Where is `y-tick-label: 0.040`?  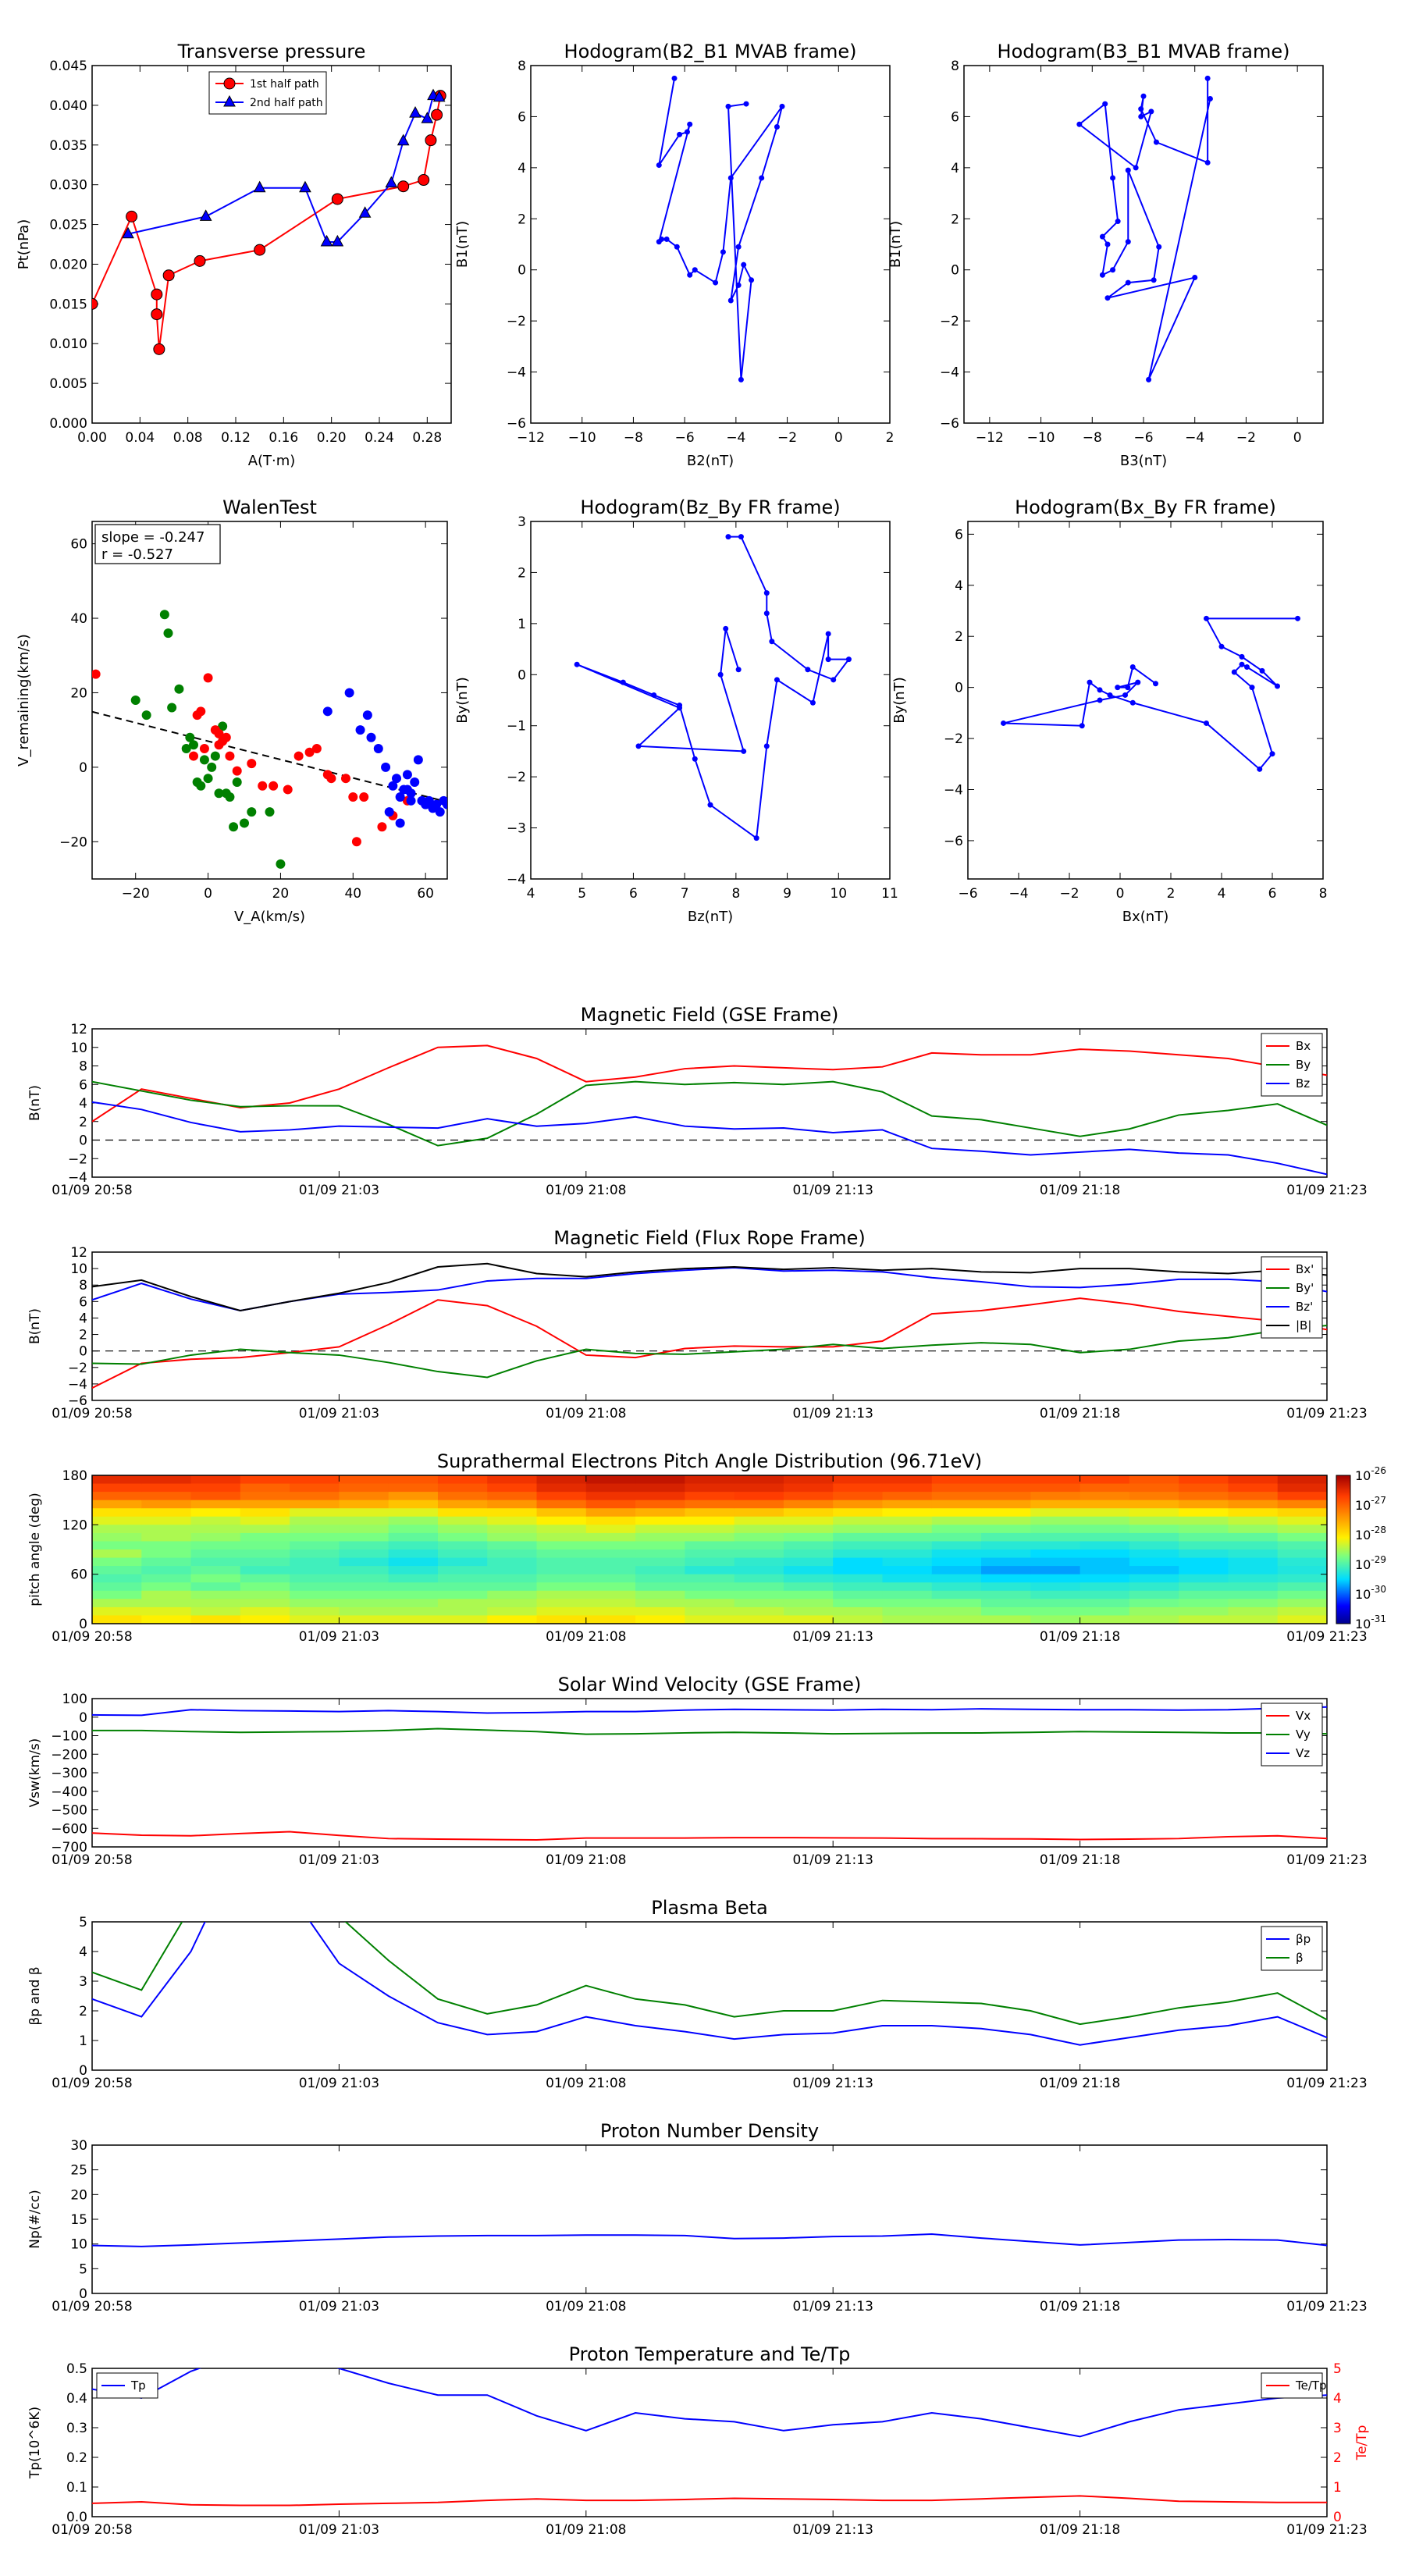 y-tick-label: 0.040 is located at coordinates (68, 106).